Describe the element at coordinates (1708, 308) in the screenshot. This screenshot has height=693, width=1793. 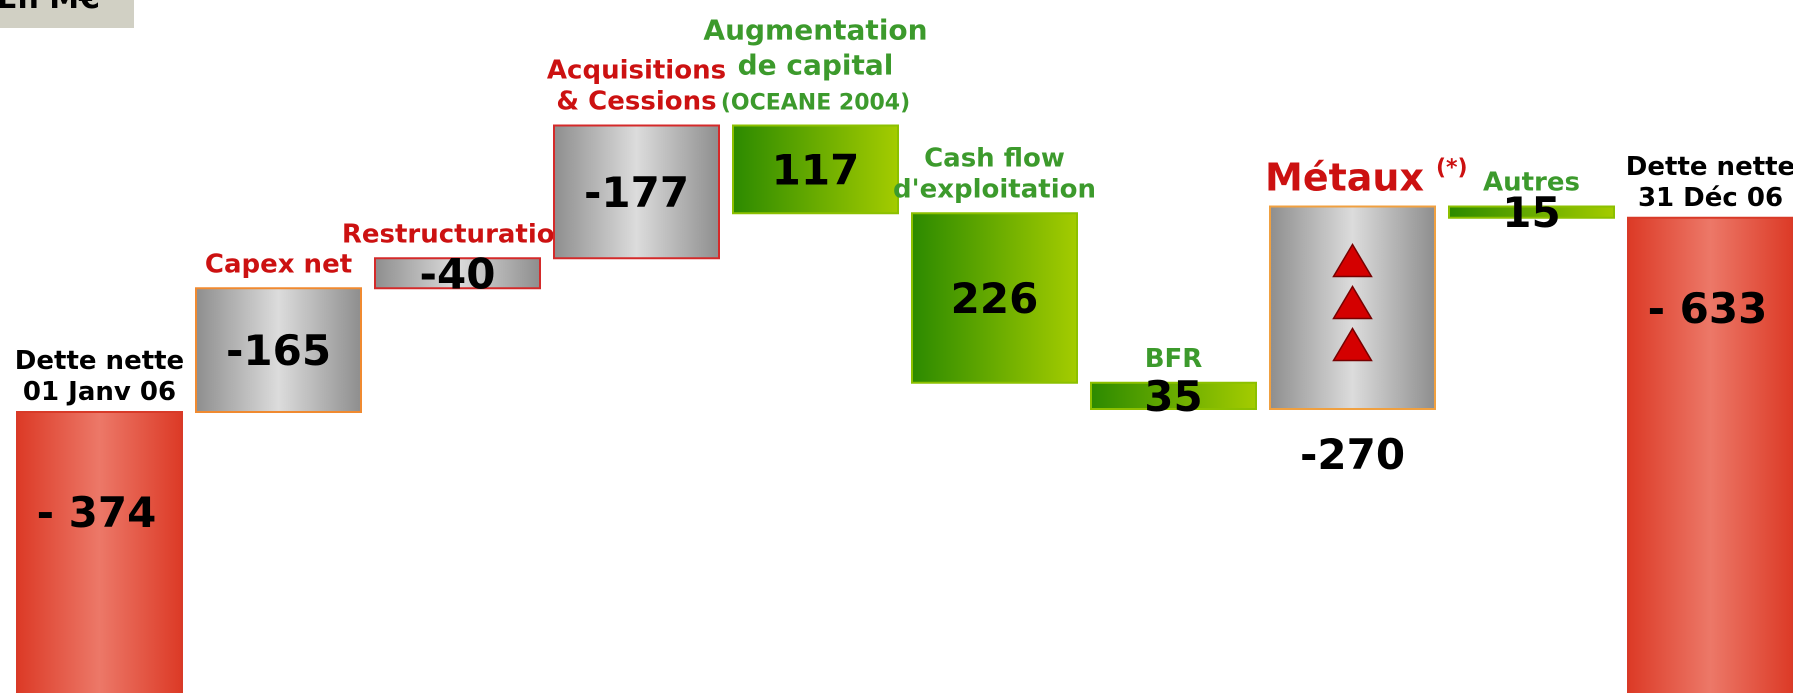
I see `value-label: - 633` at that location.